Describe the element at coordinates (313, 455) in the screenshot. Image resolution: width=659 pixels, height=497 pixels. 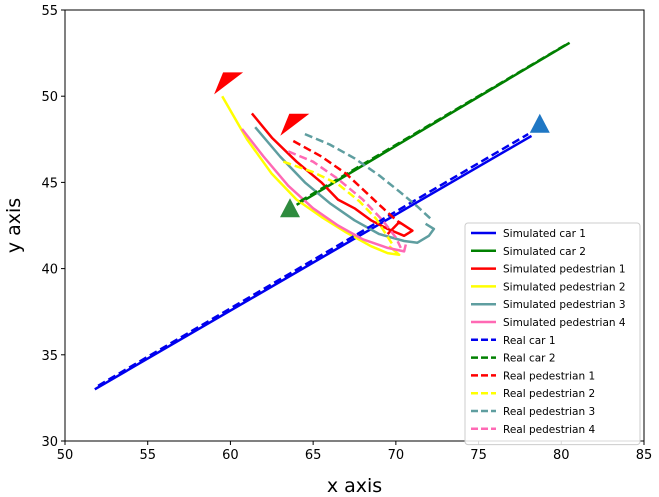
I see `x-tick-label: 65` at that location.